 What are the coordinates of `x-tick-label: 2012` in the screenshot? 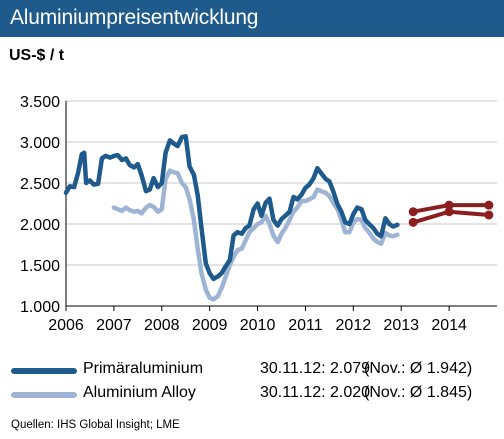 It's located at (354, 325).